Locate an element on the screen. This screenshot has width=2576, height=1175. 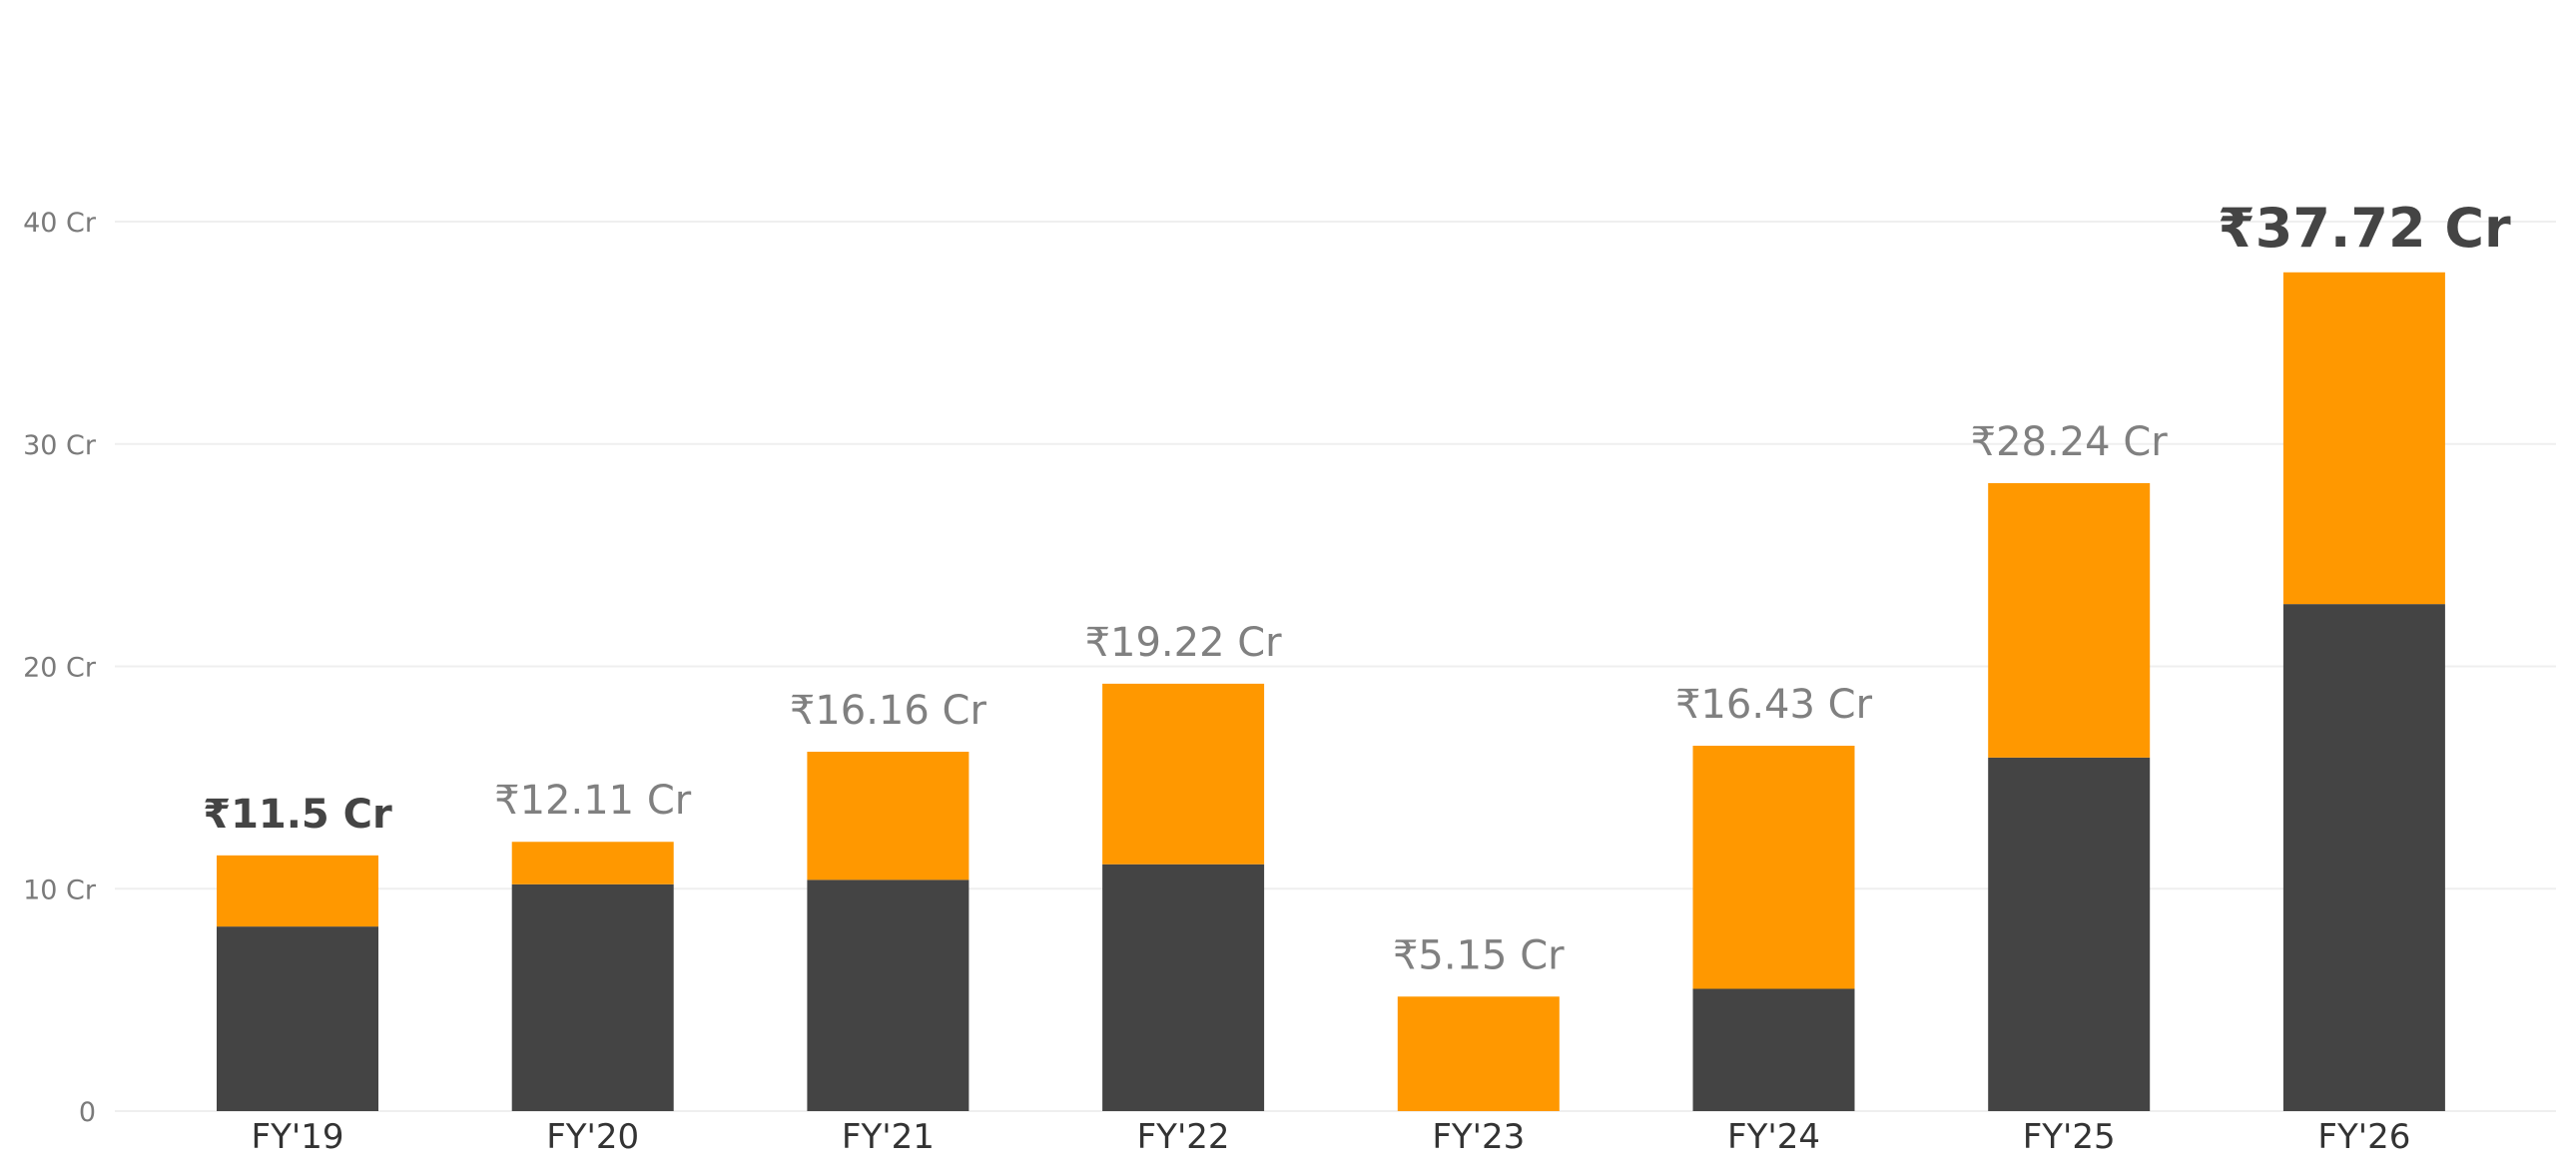
total-value-label: ₹12.11 Cr is located at coordinates (593, 801).